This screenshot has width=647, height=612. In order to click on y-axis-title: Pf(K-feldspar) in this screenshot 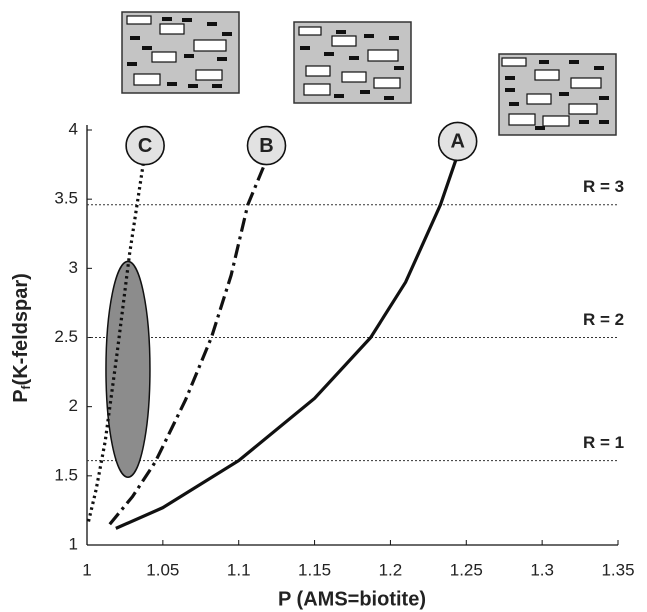, I will do `click(21, 338)`.